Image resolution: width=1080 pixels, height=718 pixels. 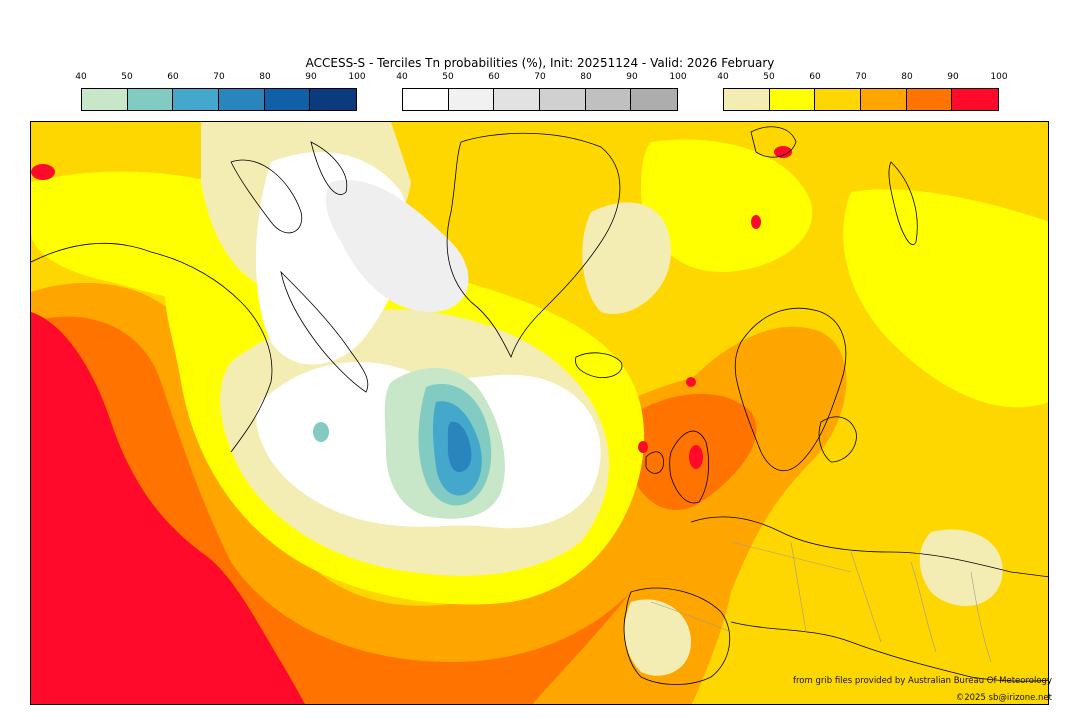 I want to click on field-pale-spain, so click(x=657, y=637).